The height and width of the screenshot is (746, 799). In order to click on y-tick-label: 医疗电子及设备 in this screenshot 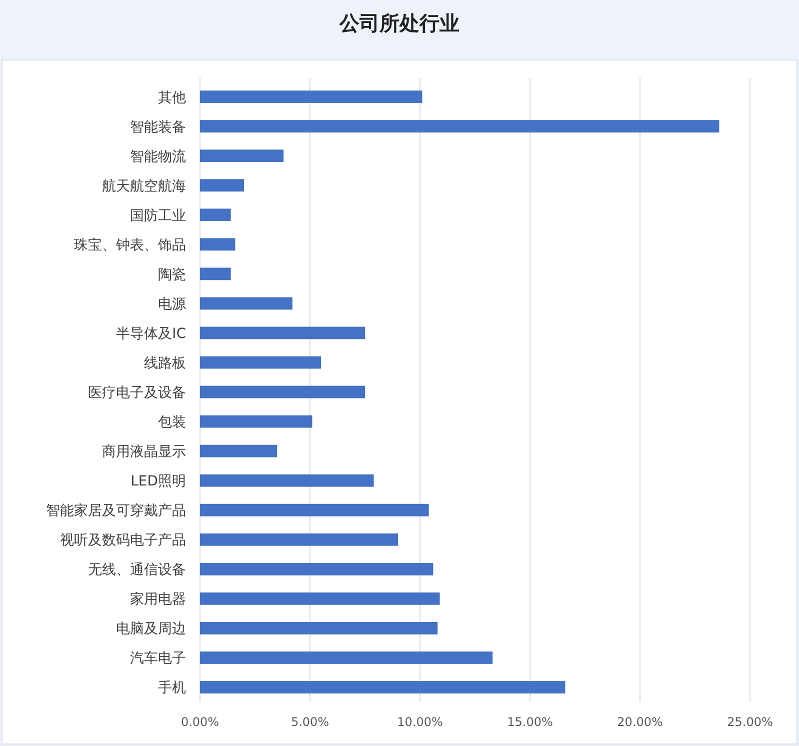, I will do `click(137, 393)`.